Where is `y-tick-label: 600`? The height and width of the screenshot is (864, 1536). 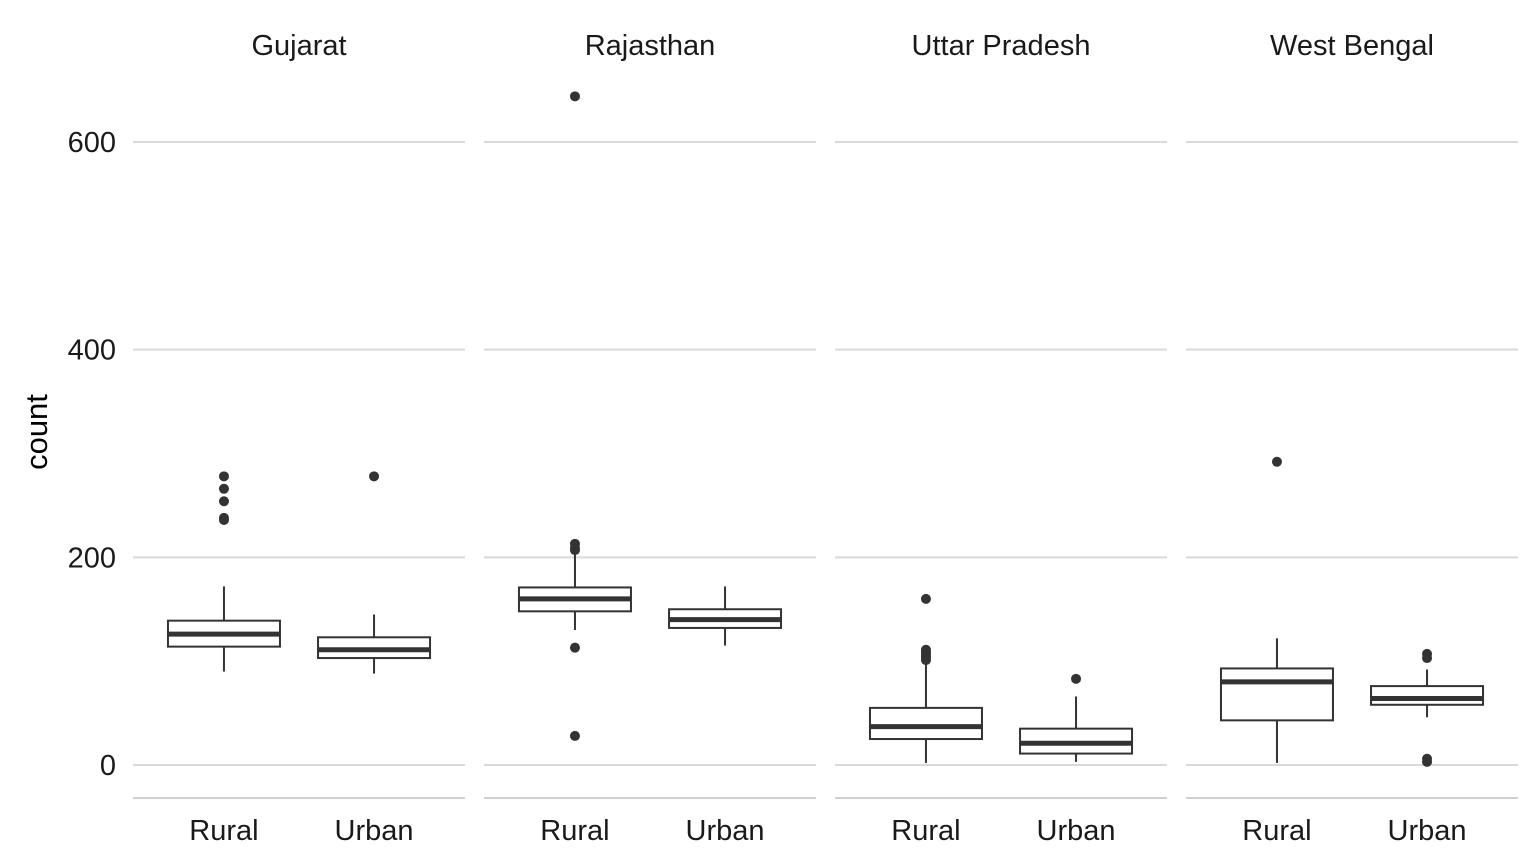
y-tick-label: 600 is located at coordinates (92, 143).